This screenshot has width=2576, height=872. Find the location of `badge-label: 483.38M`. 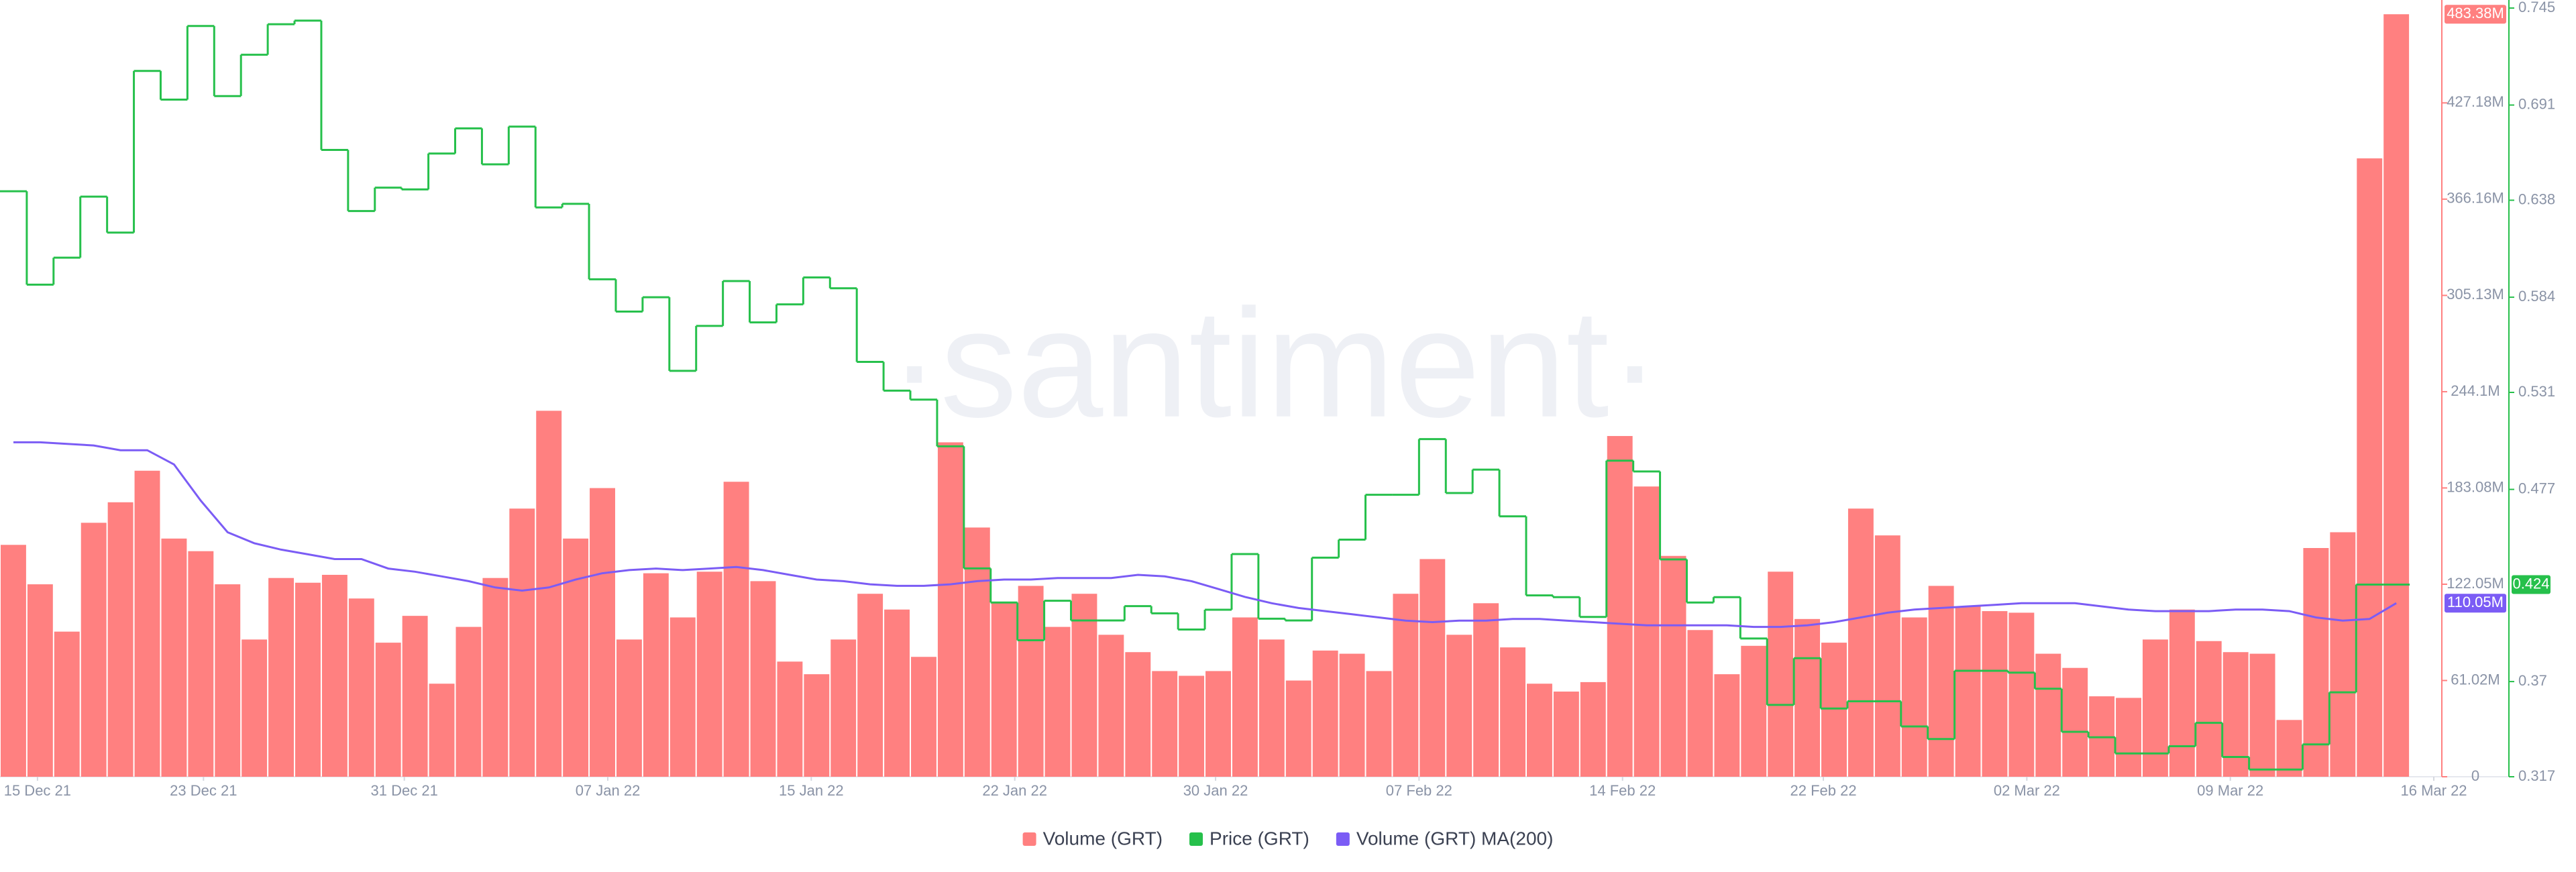

badge-label: 483.38M is located at coordinates (2475, 13).